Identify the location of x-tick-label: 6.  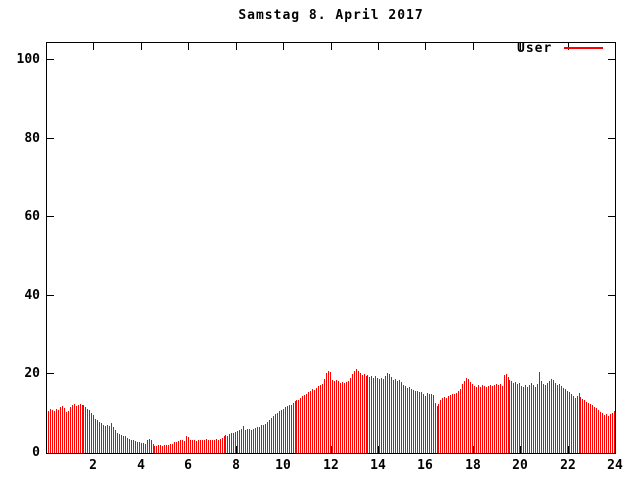
(188, 465).